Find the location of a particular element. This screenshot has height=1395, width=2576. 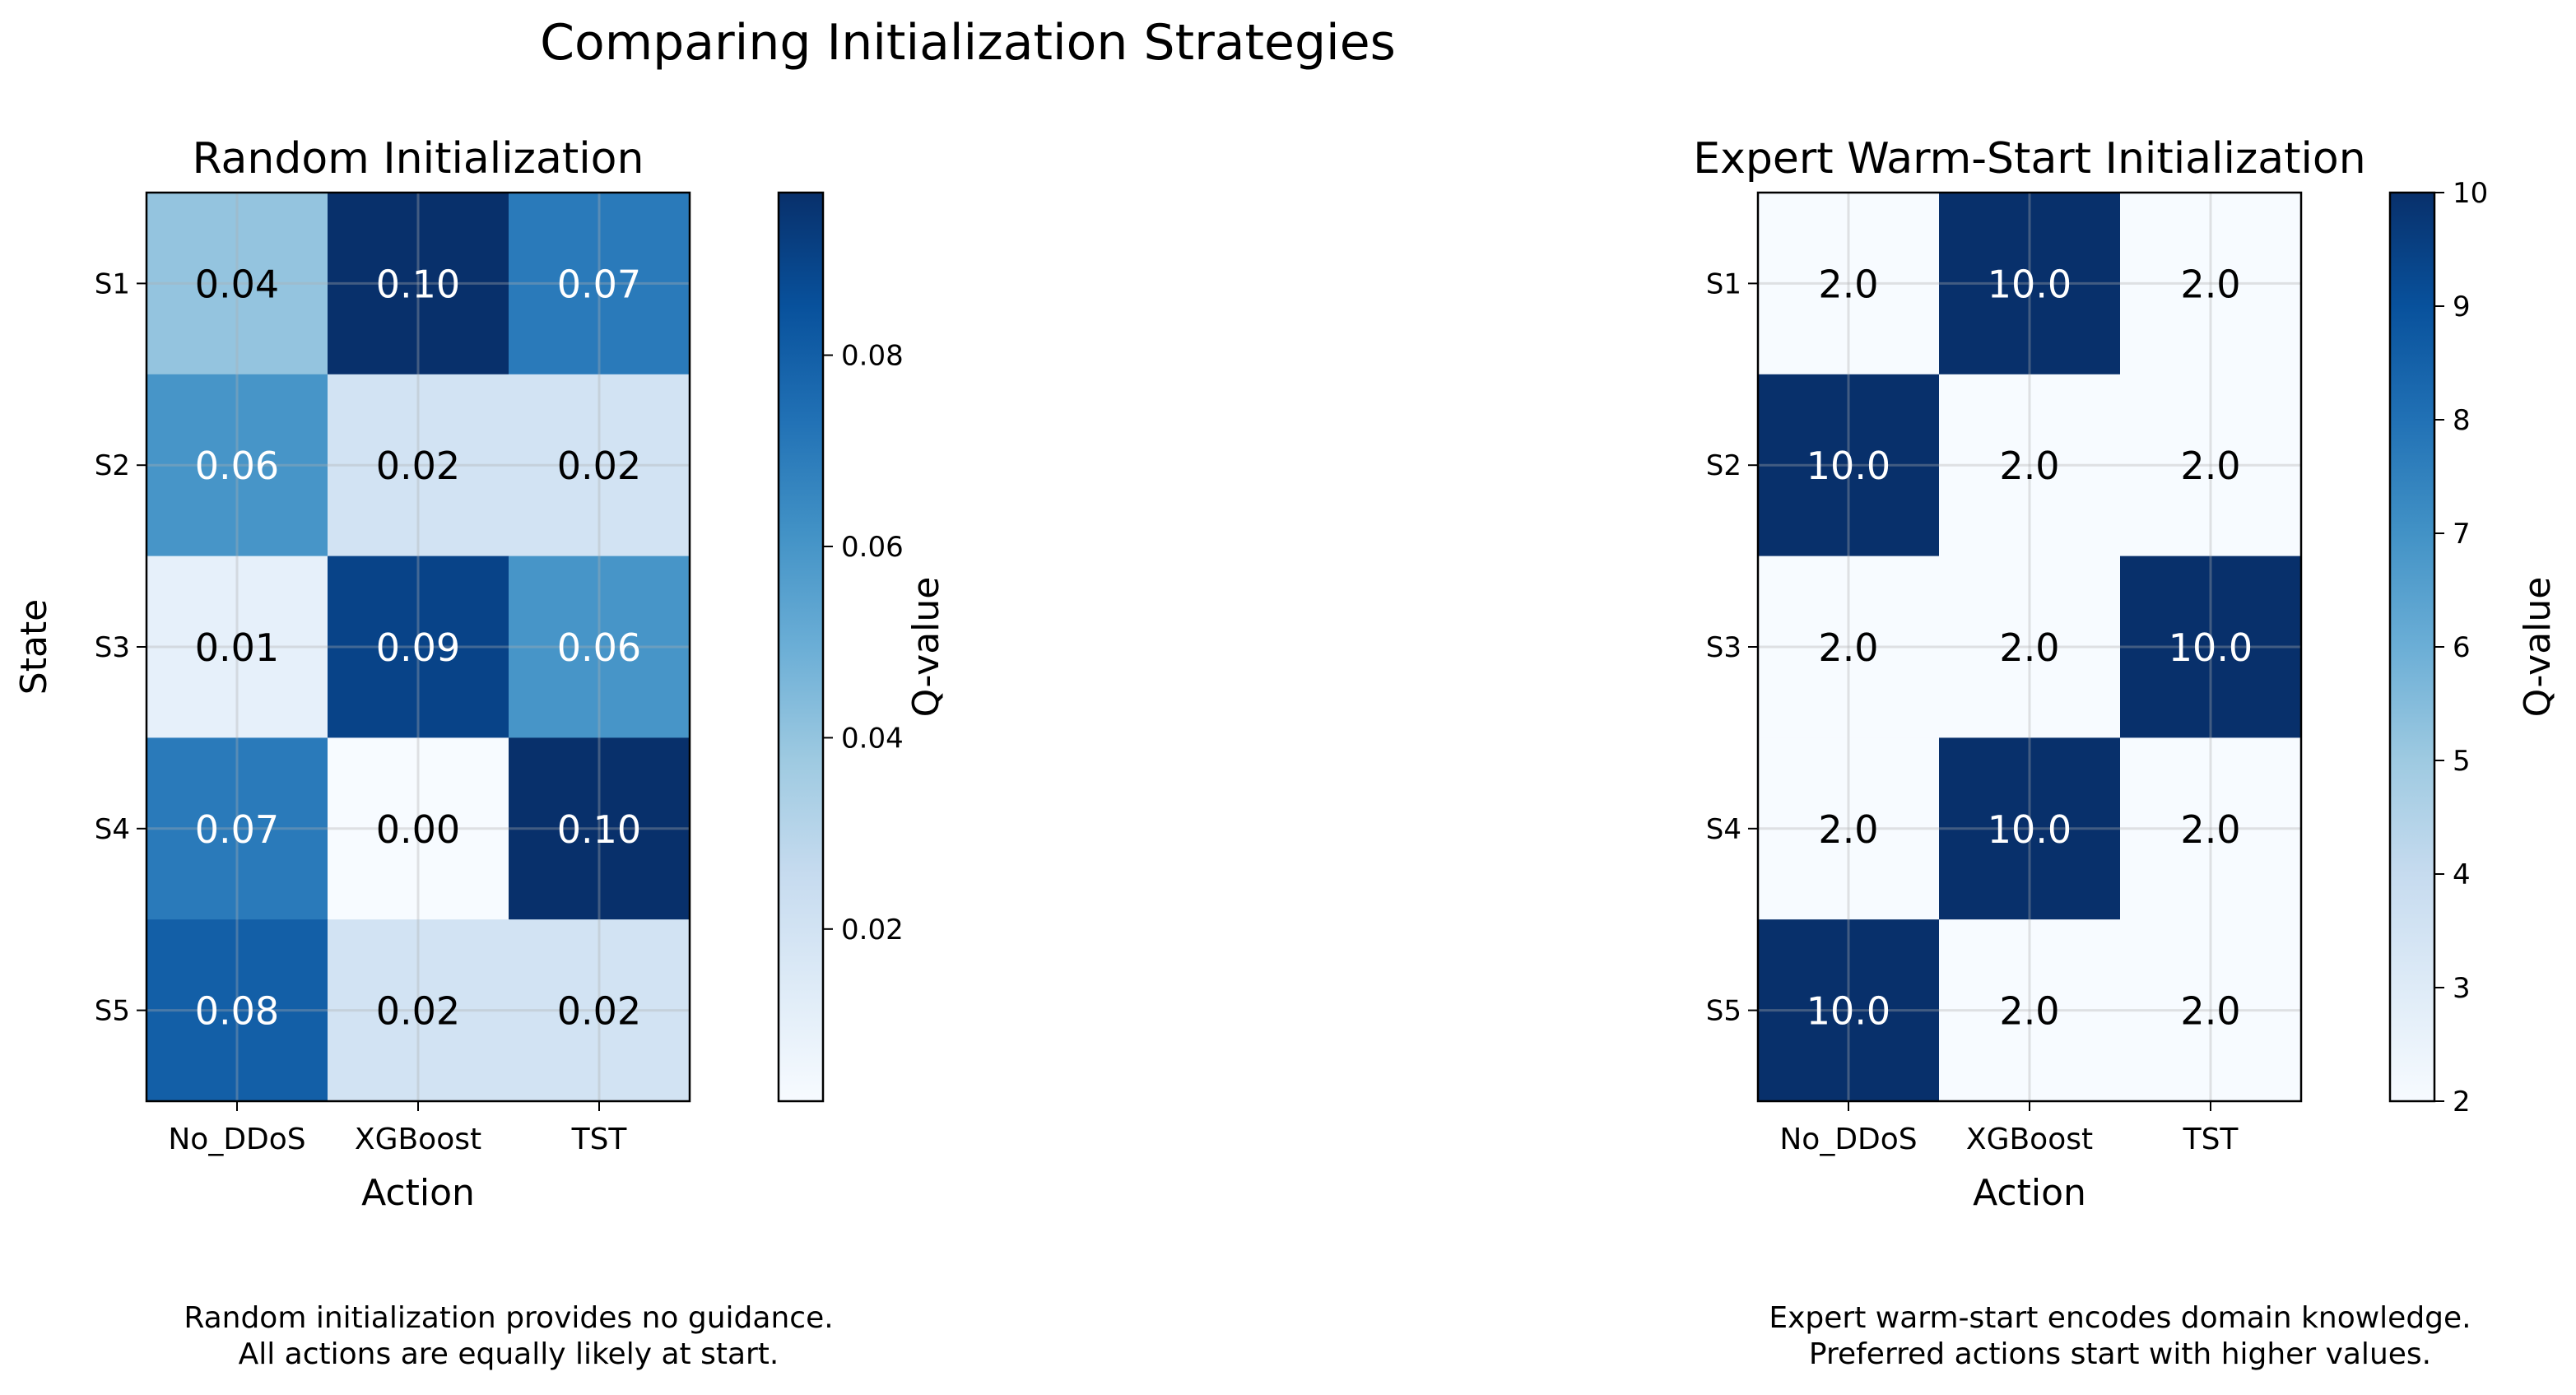

colorbar-tick-label: 0.06 is located at coordinates (872, 547).